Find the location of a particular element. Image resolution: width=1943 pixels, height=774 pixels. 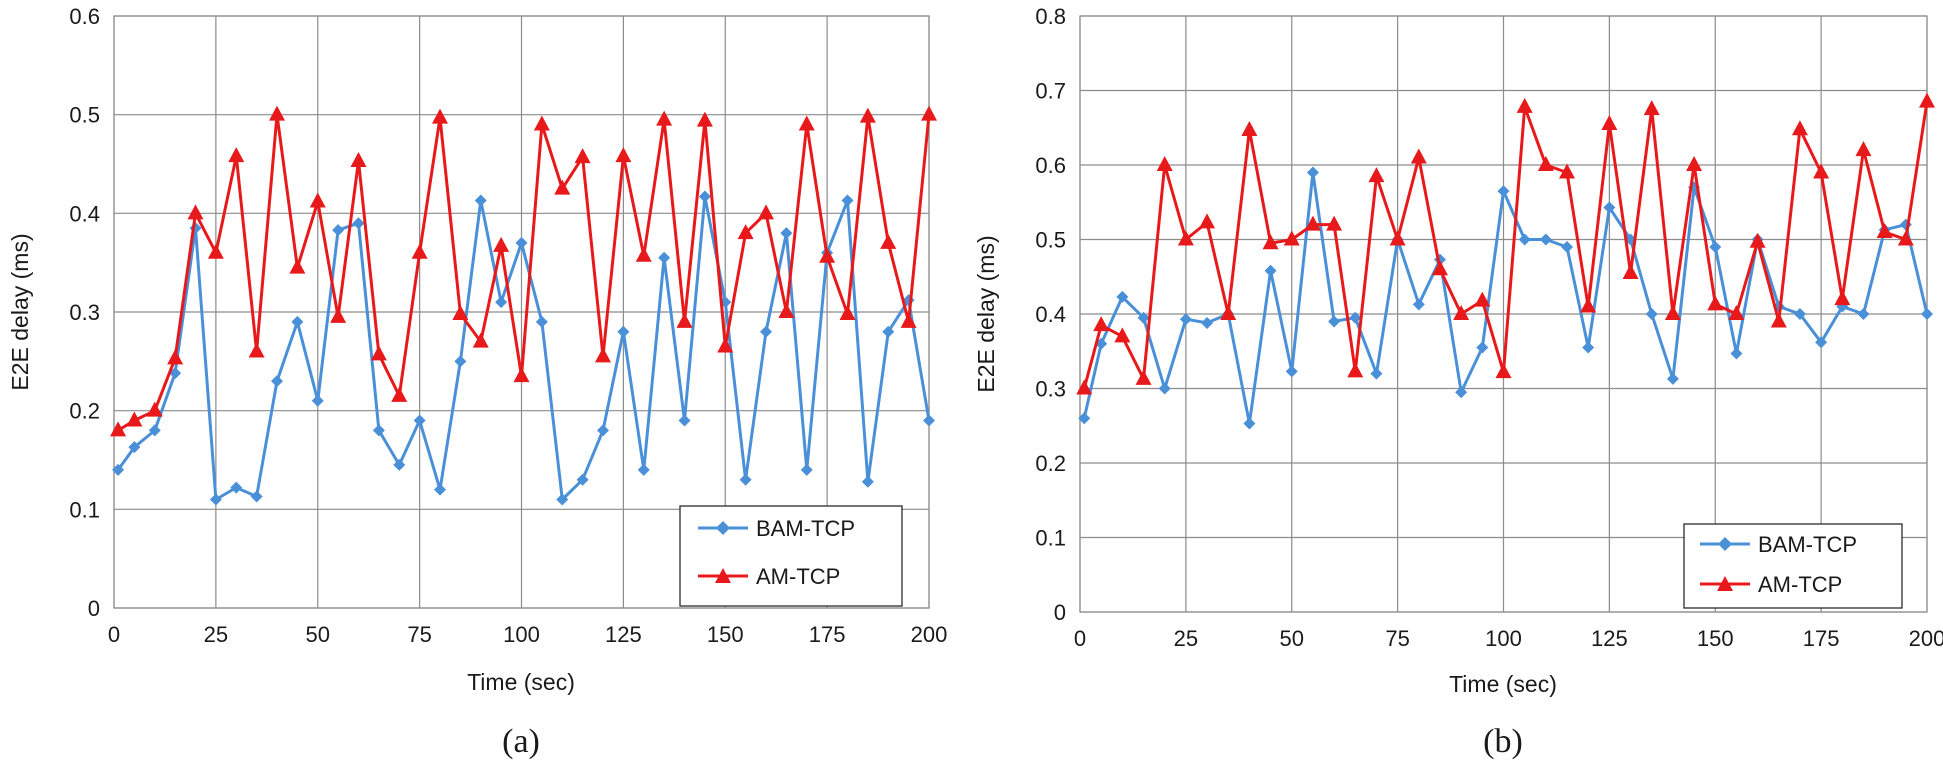

y-tick-label-b: 0.3 is located at coordinates (1050, 389).